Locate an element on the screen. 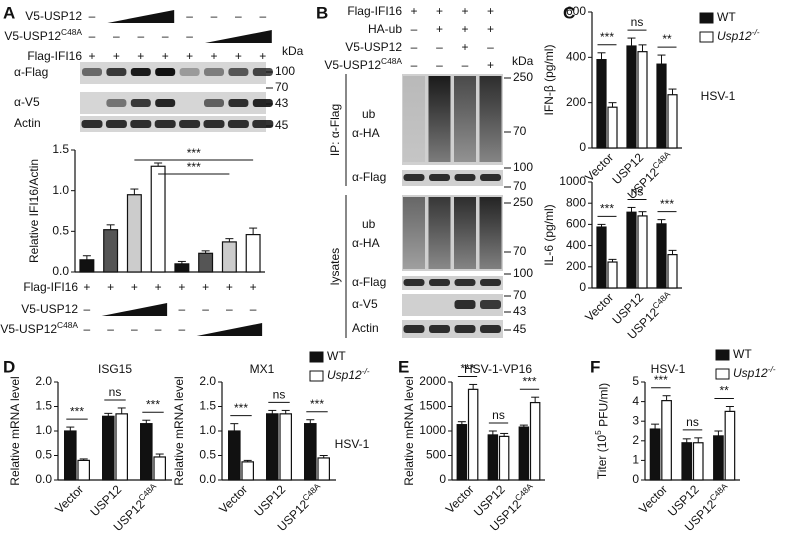  y-tick-label: 1.0 is located at coordinates (207, 430).